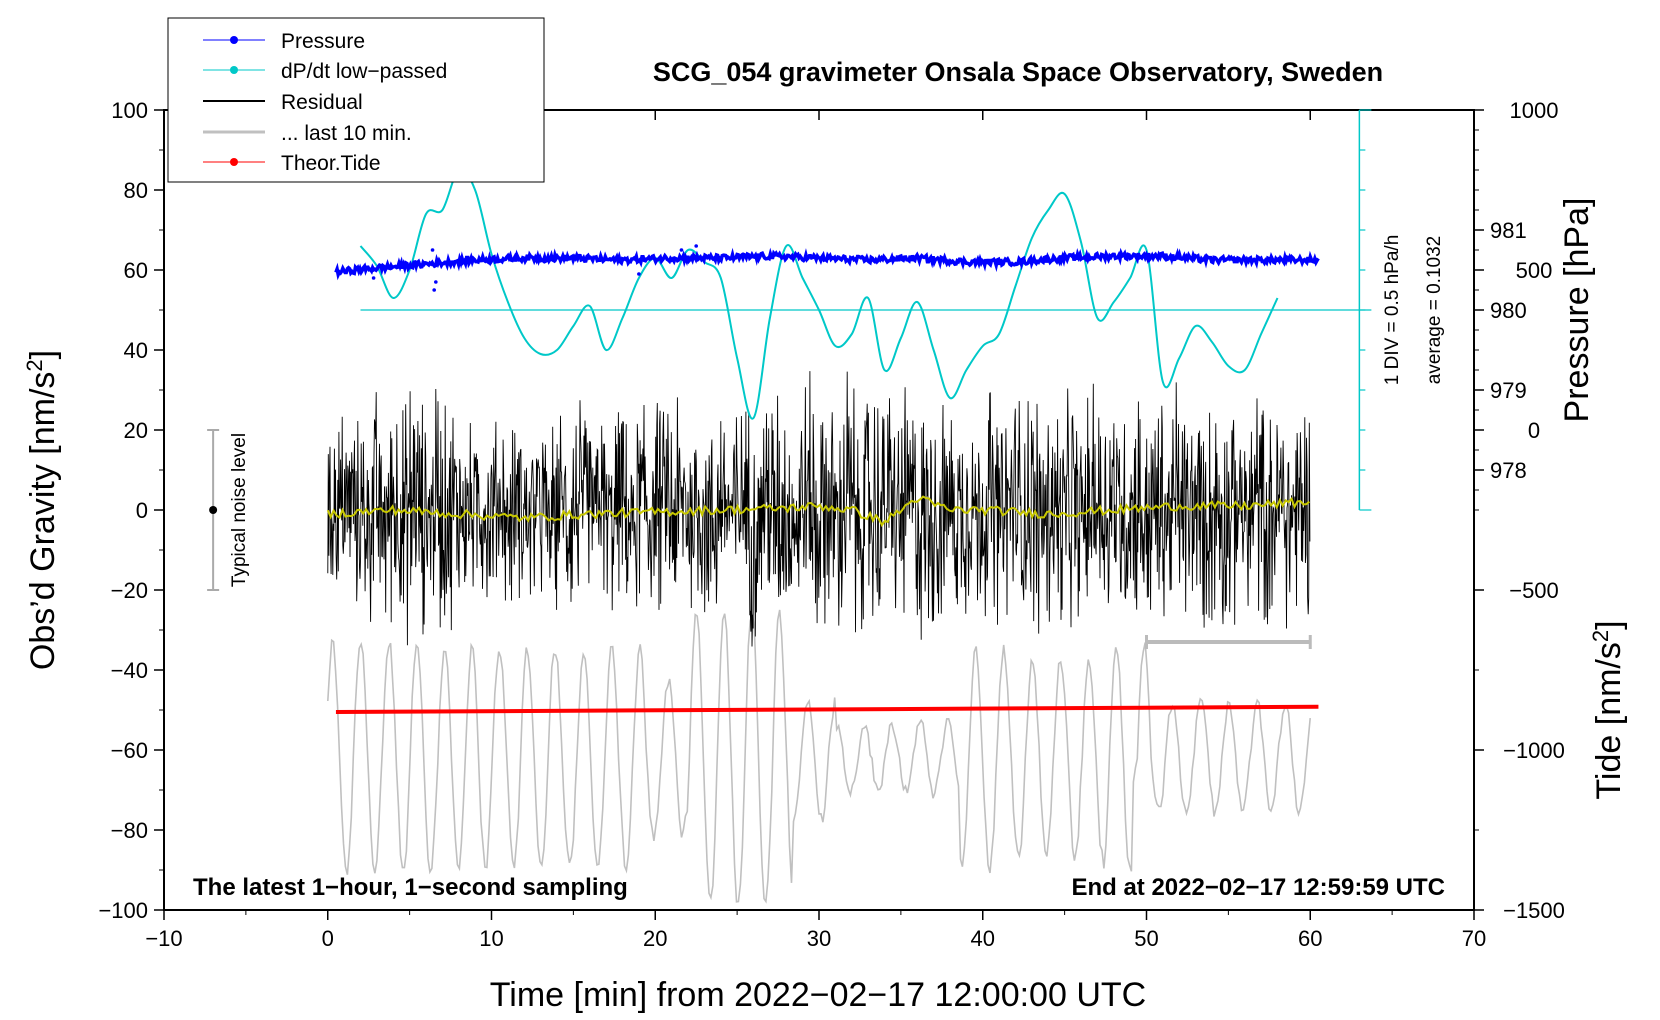 Image resolution: width=1660 pixels, height=1020 pixels. Describe the element at coordinates (827, 709) in the screenshot. I see `theoretical-tide-series` at that location.